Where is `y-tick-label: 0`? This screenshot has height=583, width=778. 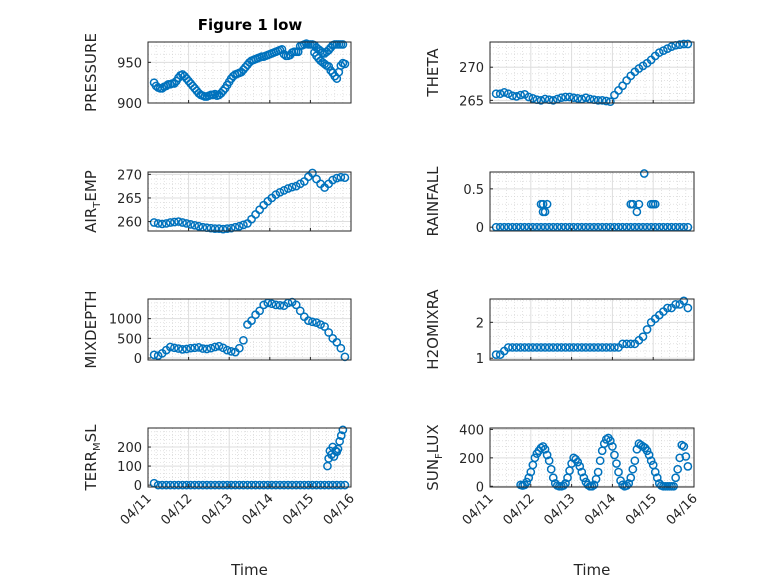
y-tick-label: 0 is located at coordinates (480, 228).